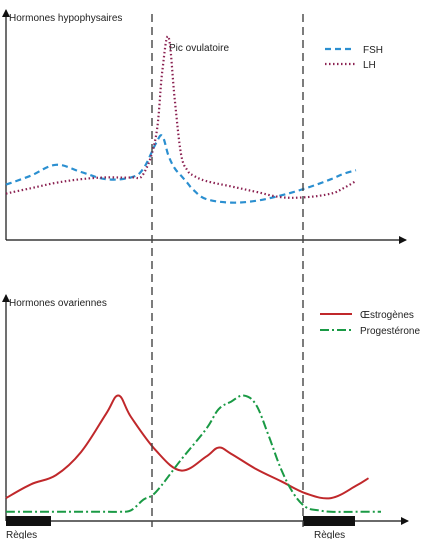  What do you see at coordinates (181, 169) in the screenshot?
I see `series-line-fsh` at bounding box center [181, 169].